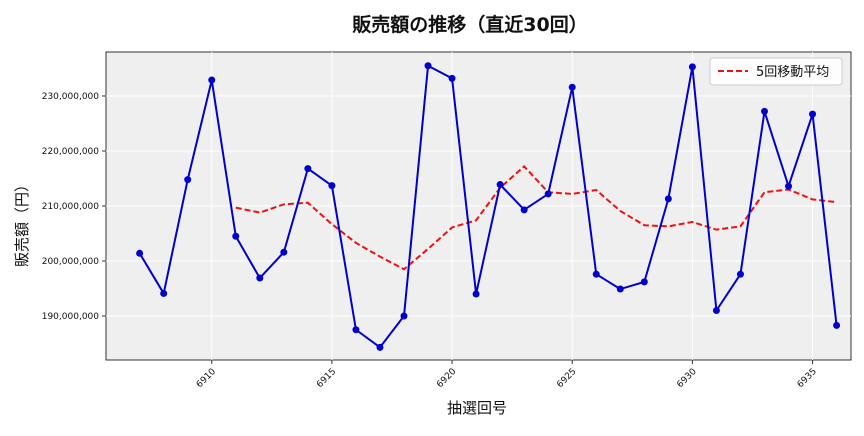 Image resolution: width=864 pixels, height=436 pixels. Describe the element at coordinates (71, 262) in the screenshot. I see `y-tick-label: 200,000,000` at that location.